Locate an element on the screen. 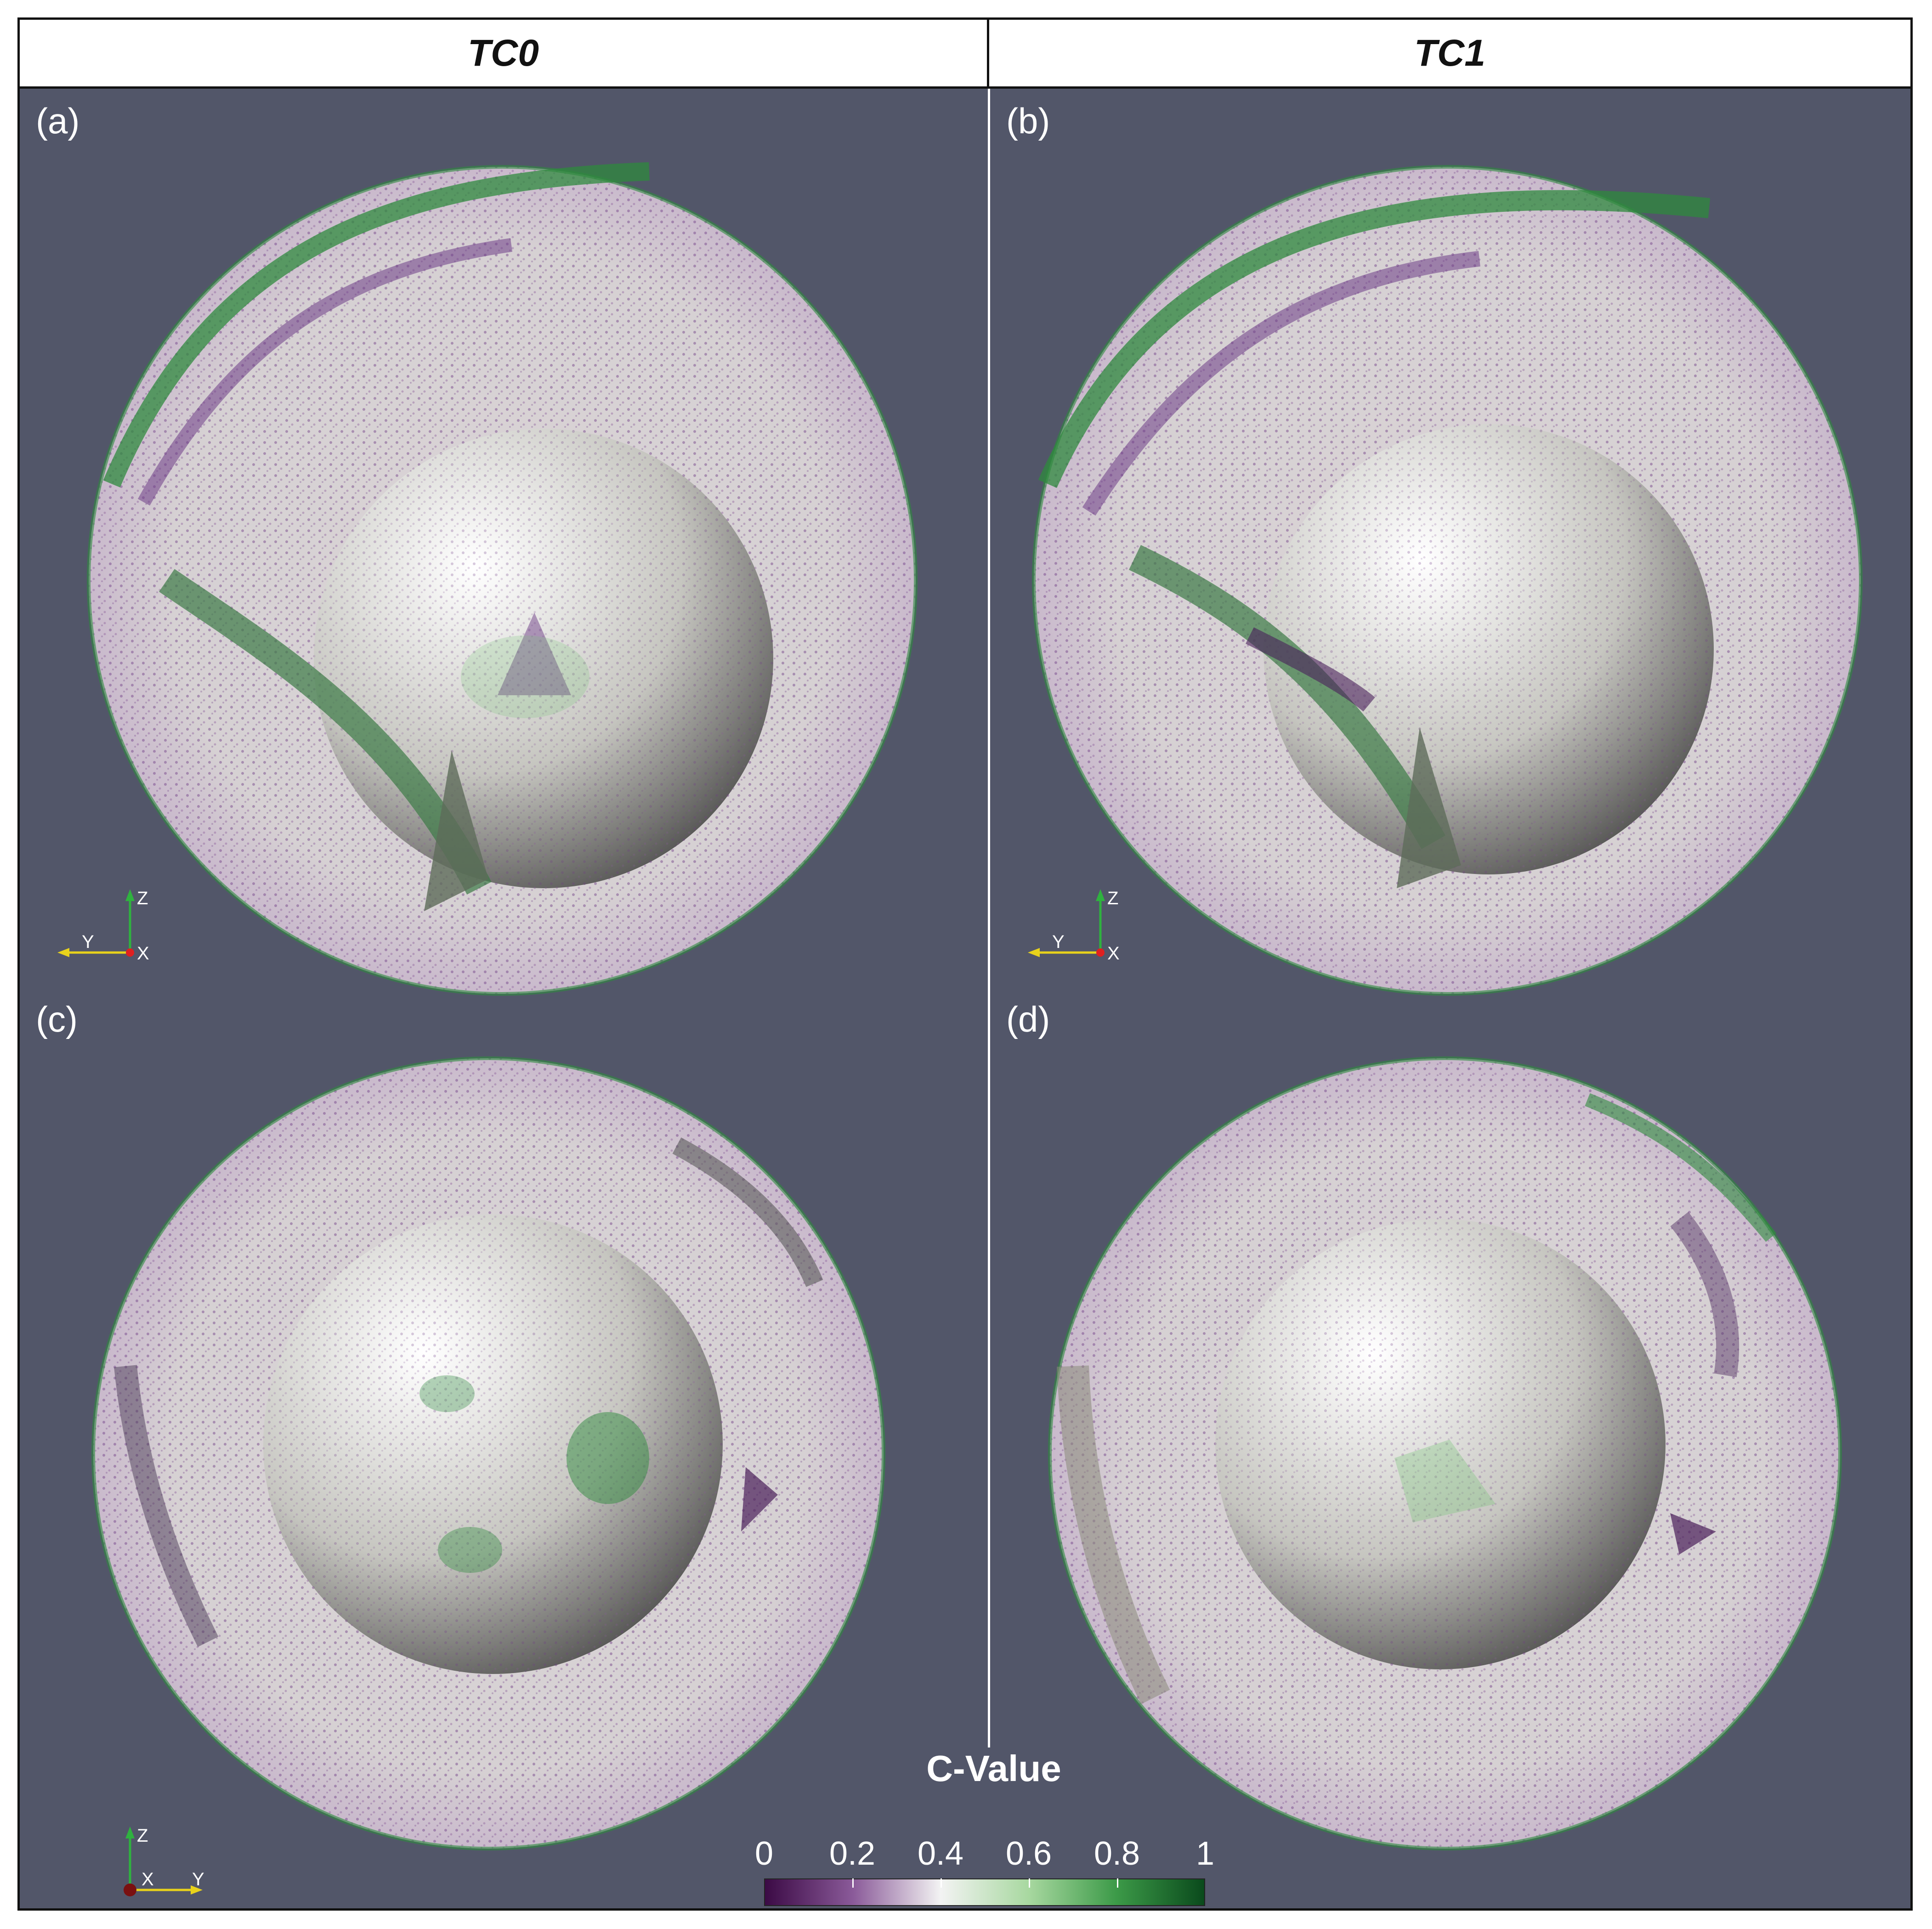 The width and height of the screenshot is (1932, 1929). colorbar-tick: 0.4 is located at coordinates (940, 1853).